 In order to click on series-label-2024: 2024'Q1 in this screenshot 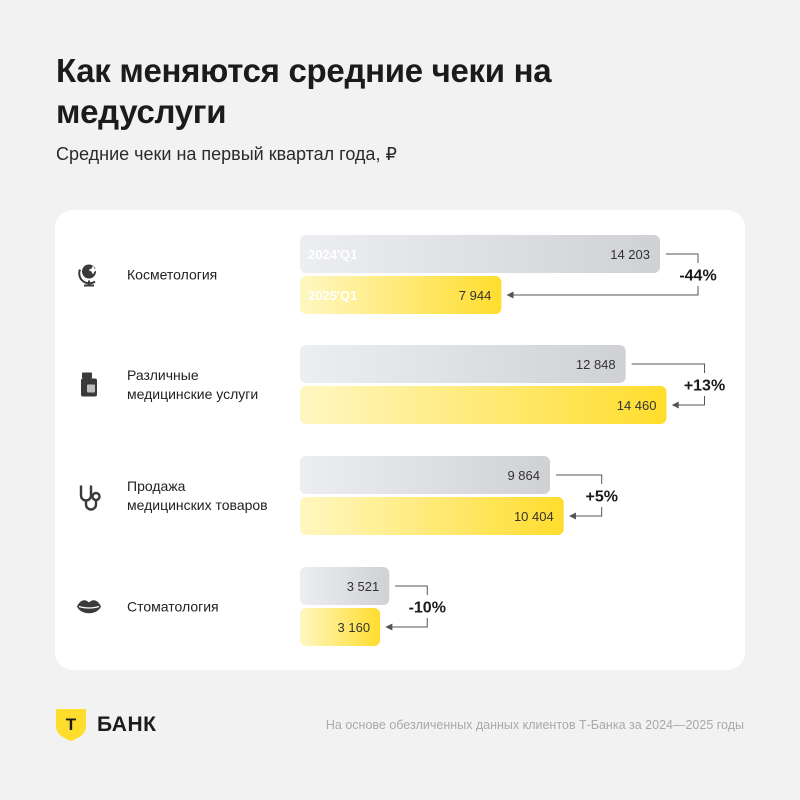, I will do `click(332, 254)`.